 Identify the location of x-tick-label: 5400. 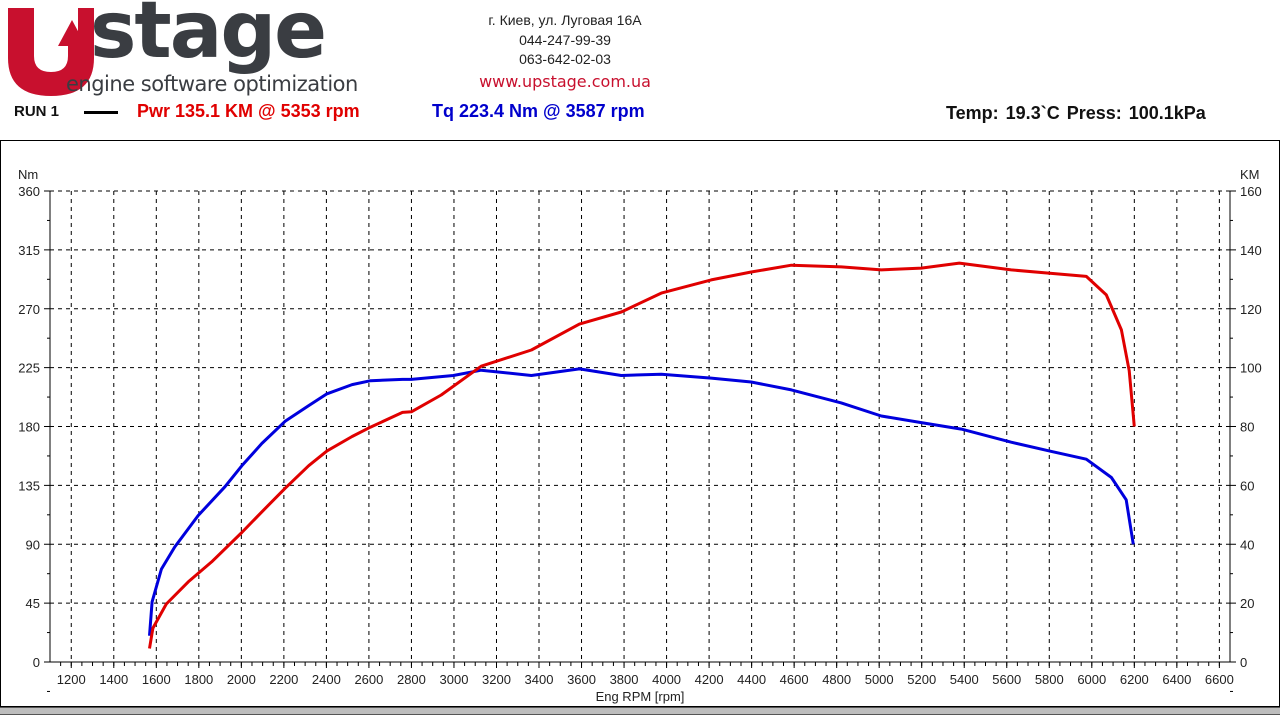
(964, 679).